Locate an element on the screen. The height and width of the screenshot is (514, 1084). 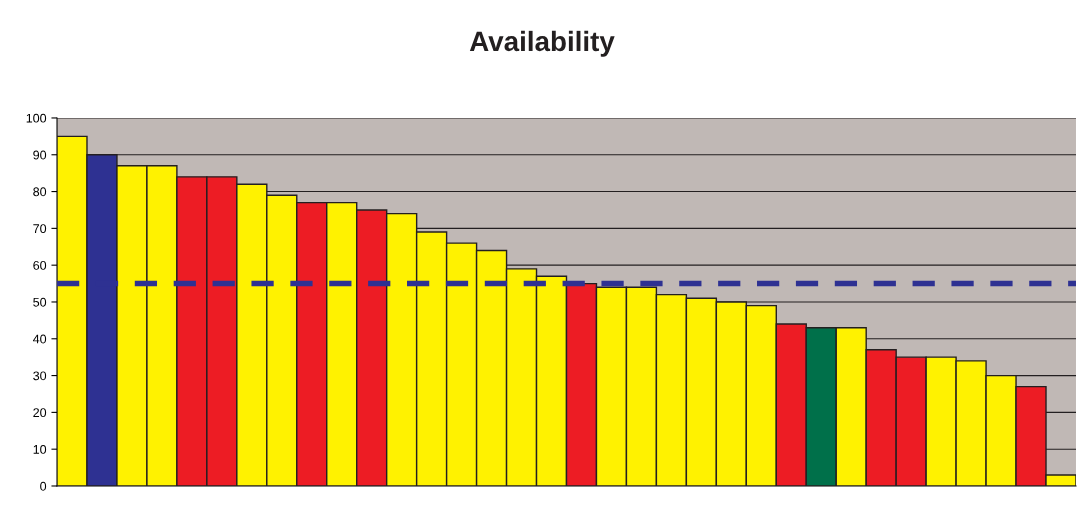
y-tick-label: 60 is located at coordinates (40, 265).